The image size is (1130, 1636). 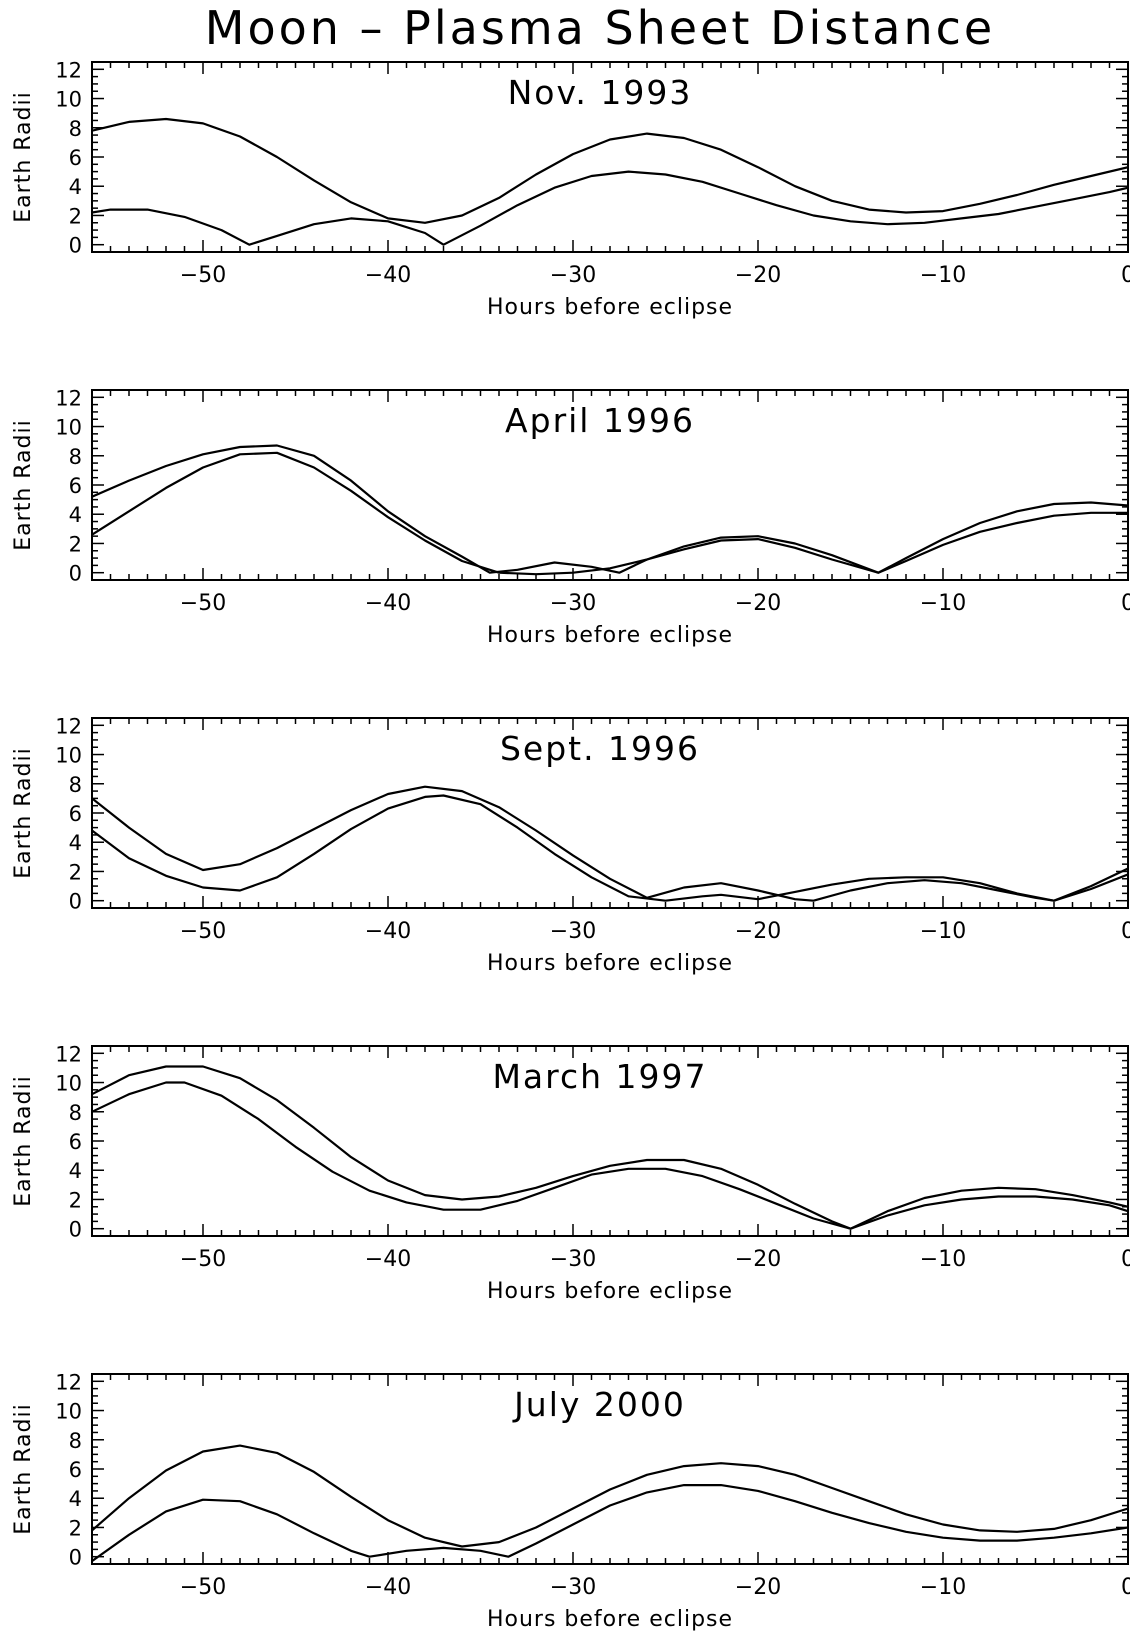 What do you see at coordinates (599, 1404) in the screenshot?
I see `panel-title: July 2000` at bounding box center [599, 1404].